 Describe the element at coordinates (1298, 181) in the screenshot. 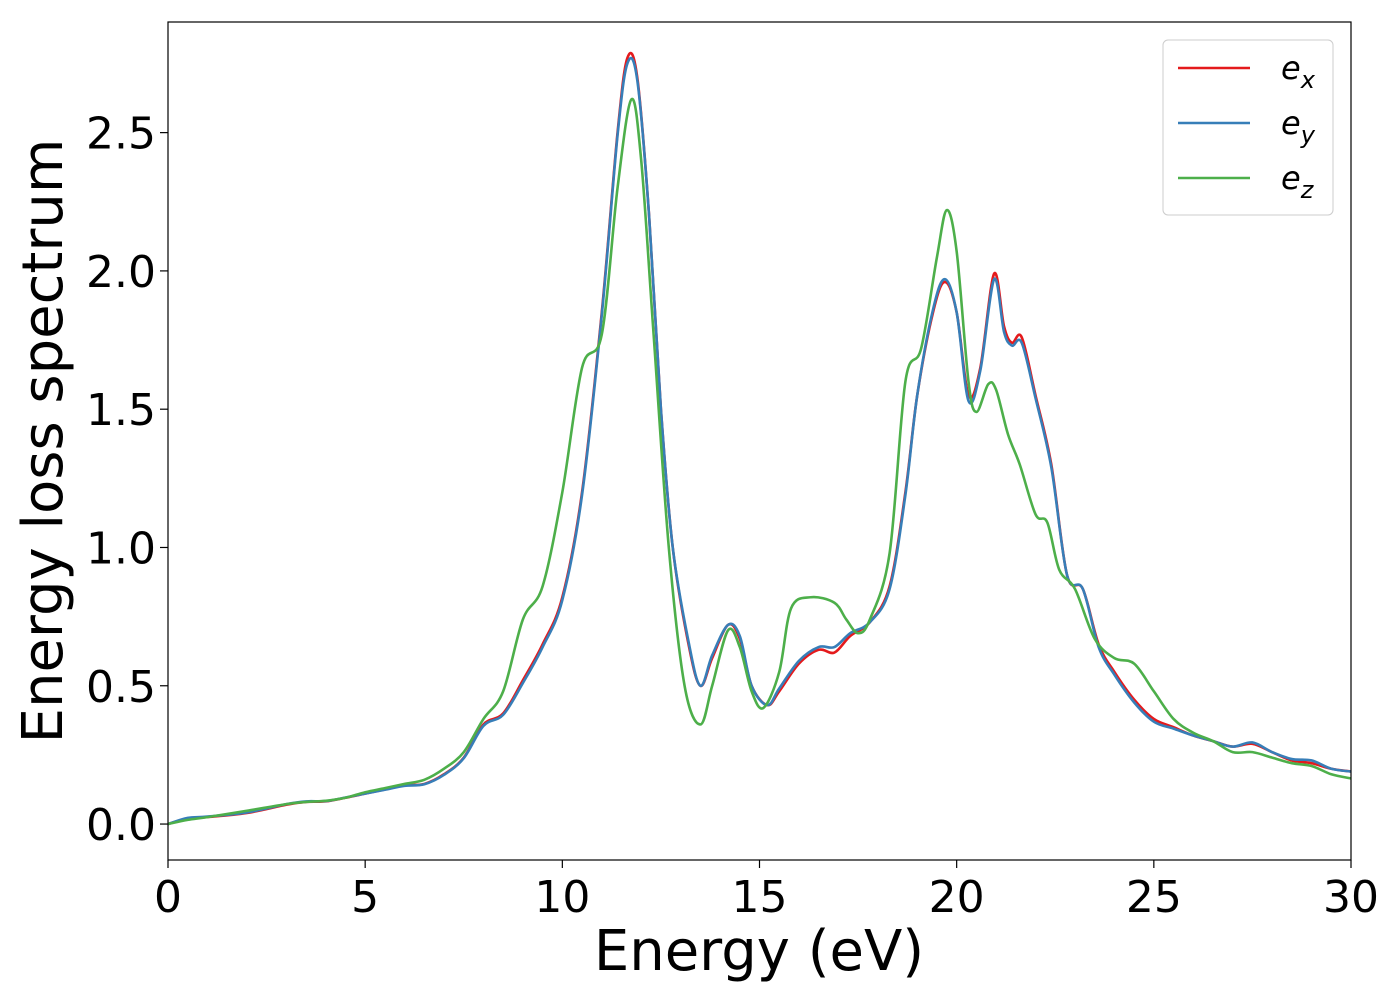

I see `legend-label-e-z: ez` at that location.